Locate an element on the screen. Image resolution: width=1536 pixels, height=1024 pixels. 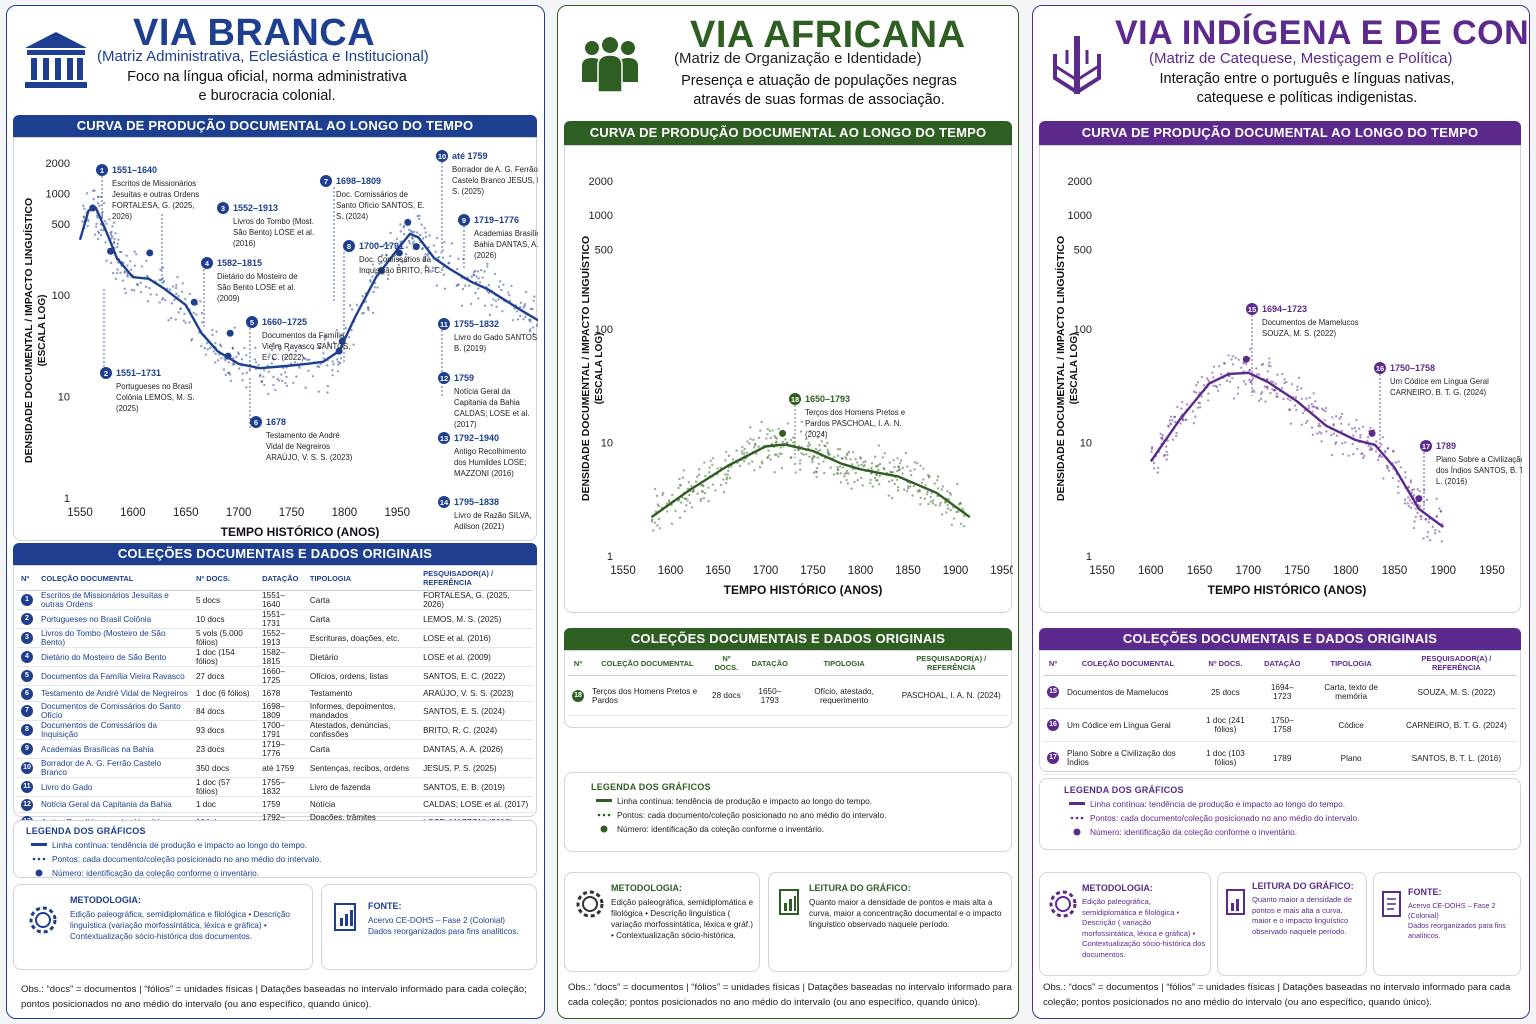
table-cell: Testamento de André Vidal de Negreiros is located at coordinates (114, 694).